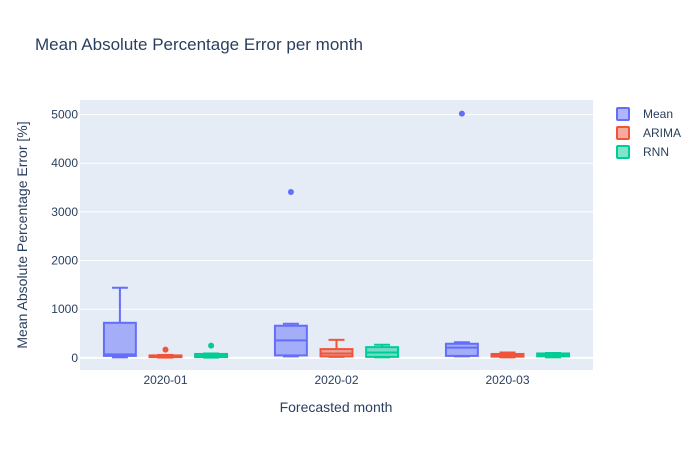 Image resolution: width=700 pixels, height=455 pixels. Describe the element at coordinates (64, 236) in the screenshot. I see `y-axis: 0 1000 2000 3000 4000 5000` at that location.